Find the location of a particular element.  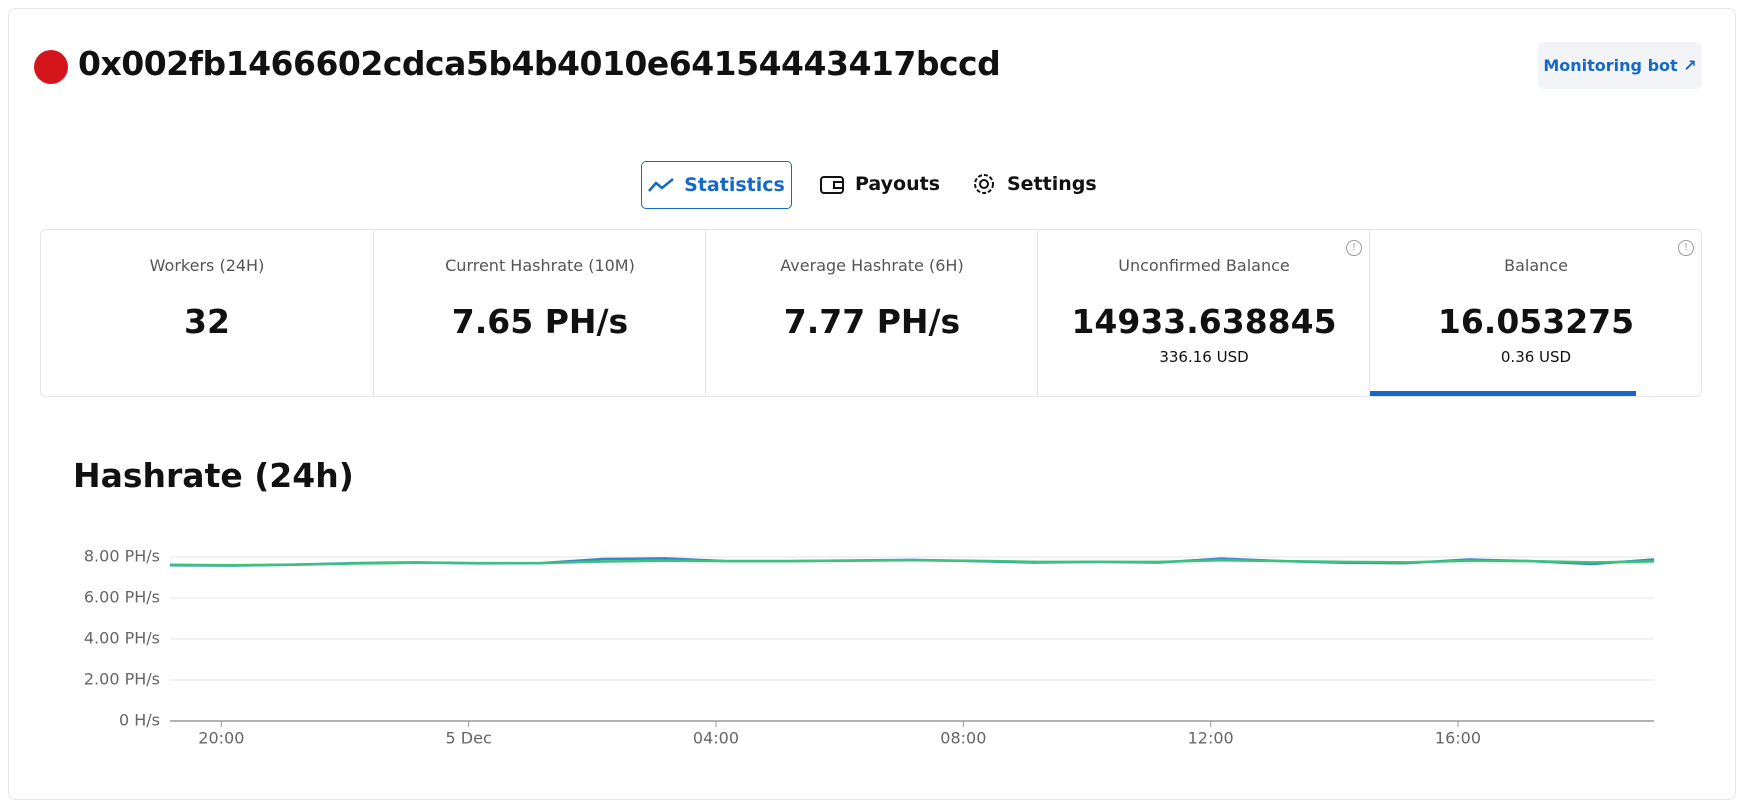

series-line is located at coordinates (912, 563).